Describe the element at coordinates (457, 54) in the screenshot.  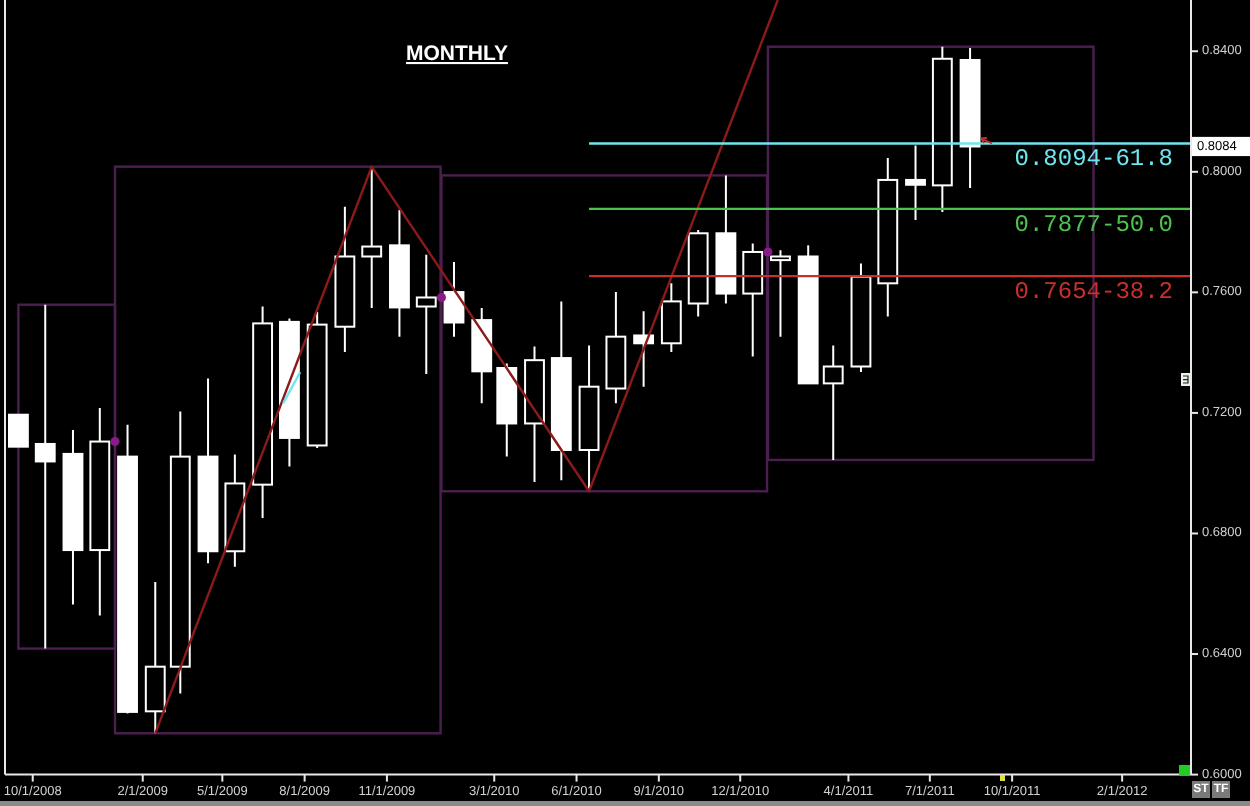
I see `text: MONTHLY` at that location.